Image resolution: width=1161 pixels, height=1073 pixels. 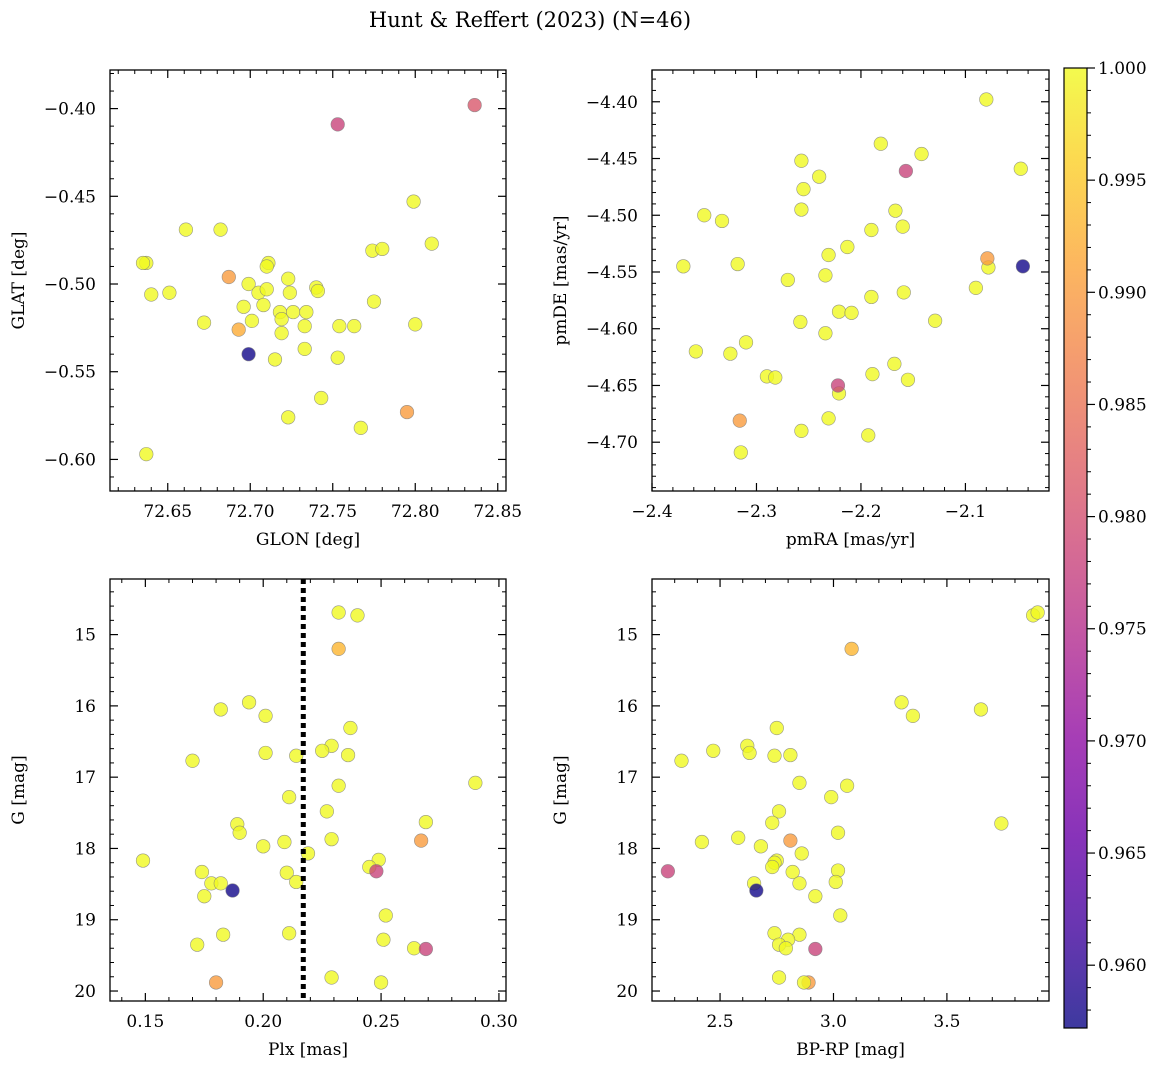 I want to click on y-tick-label: 19, so click(x=85, y=921).